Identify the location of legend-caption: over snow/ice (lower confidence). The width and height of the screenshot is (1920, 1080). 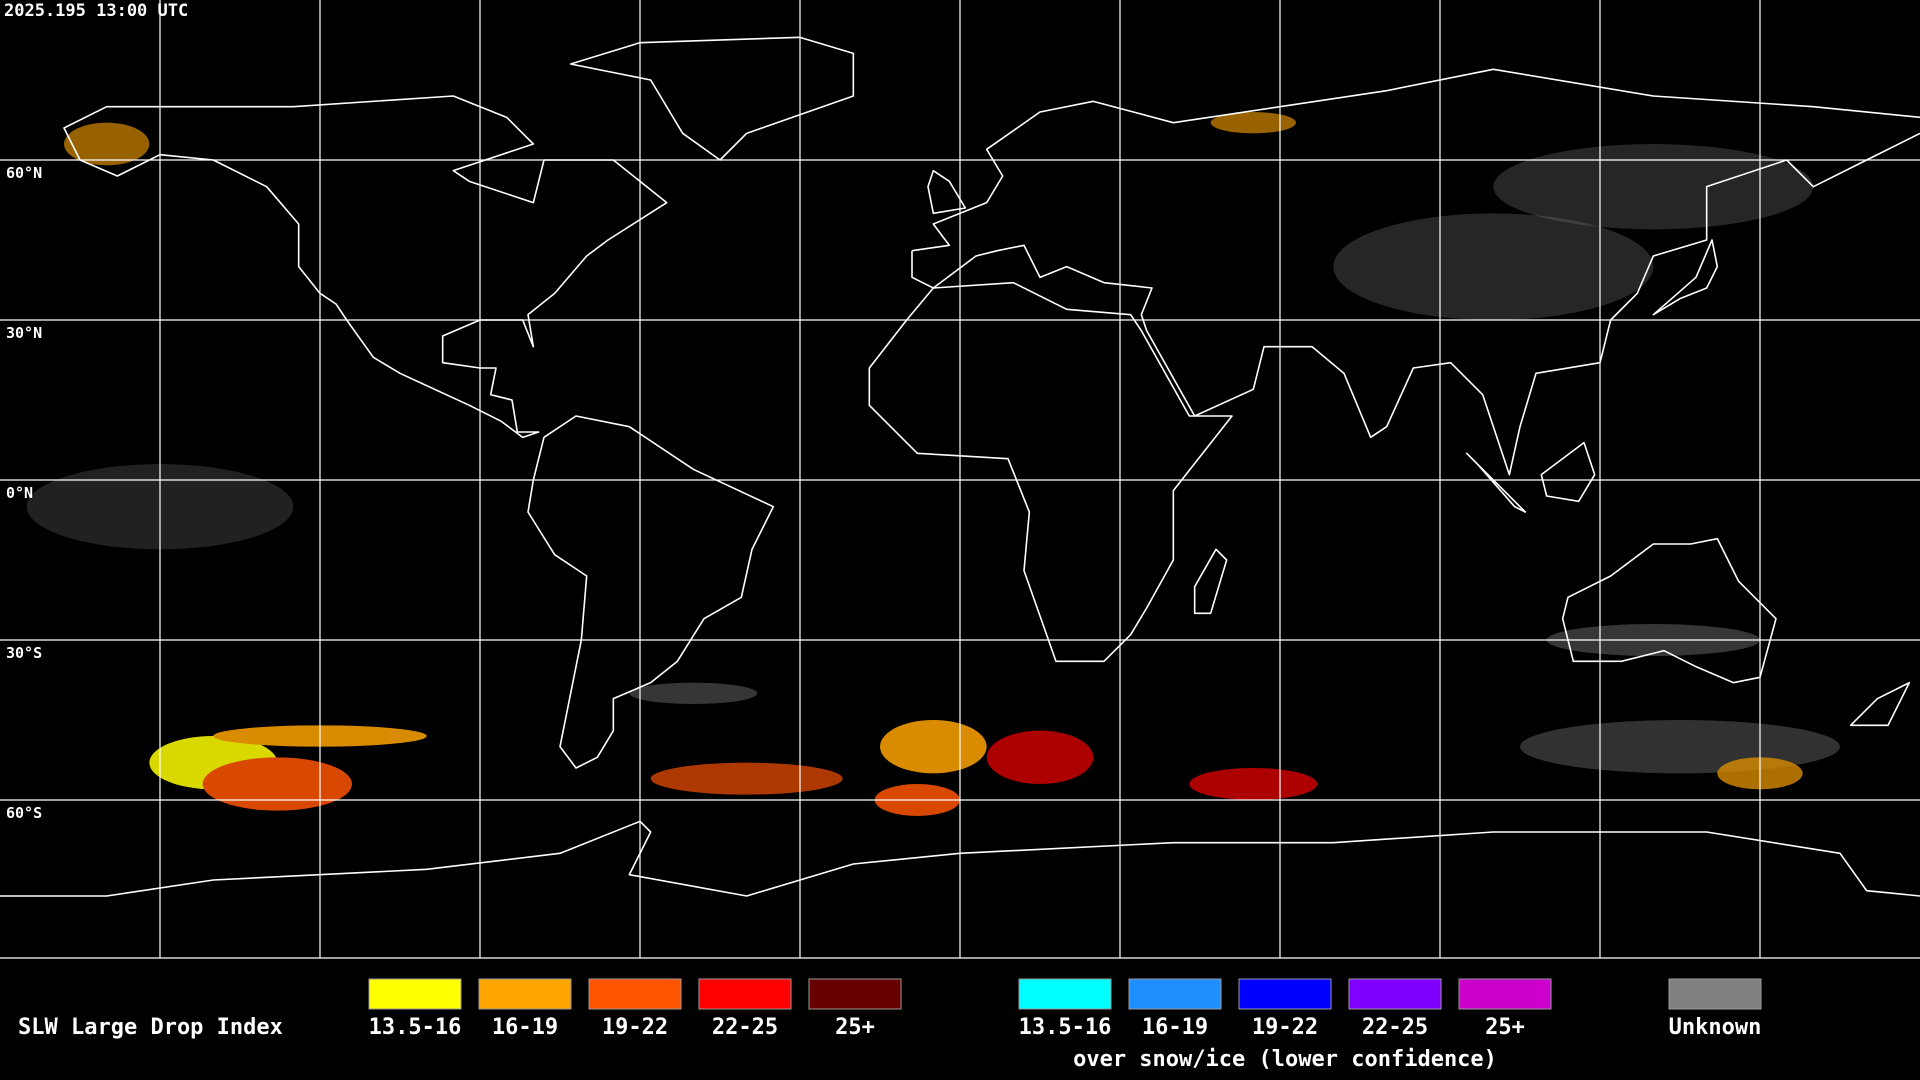
(1285, 1059).